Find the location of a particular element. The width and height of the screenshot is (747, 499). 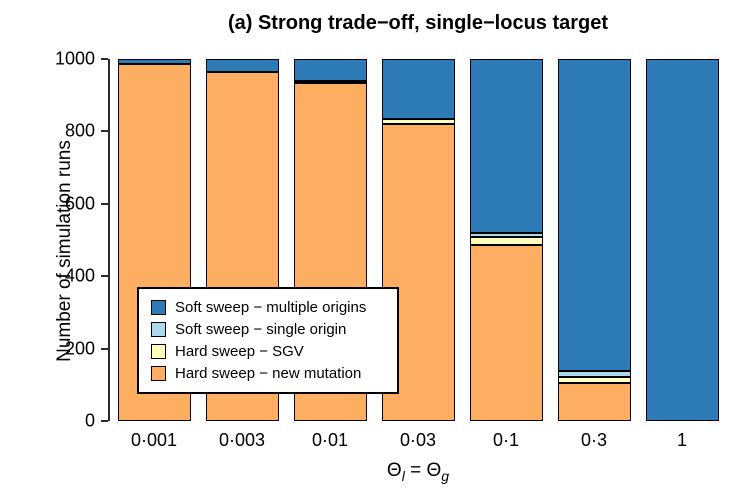

stacked-bar-0·03 is located at coordinates (418, 240).